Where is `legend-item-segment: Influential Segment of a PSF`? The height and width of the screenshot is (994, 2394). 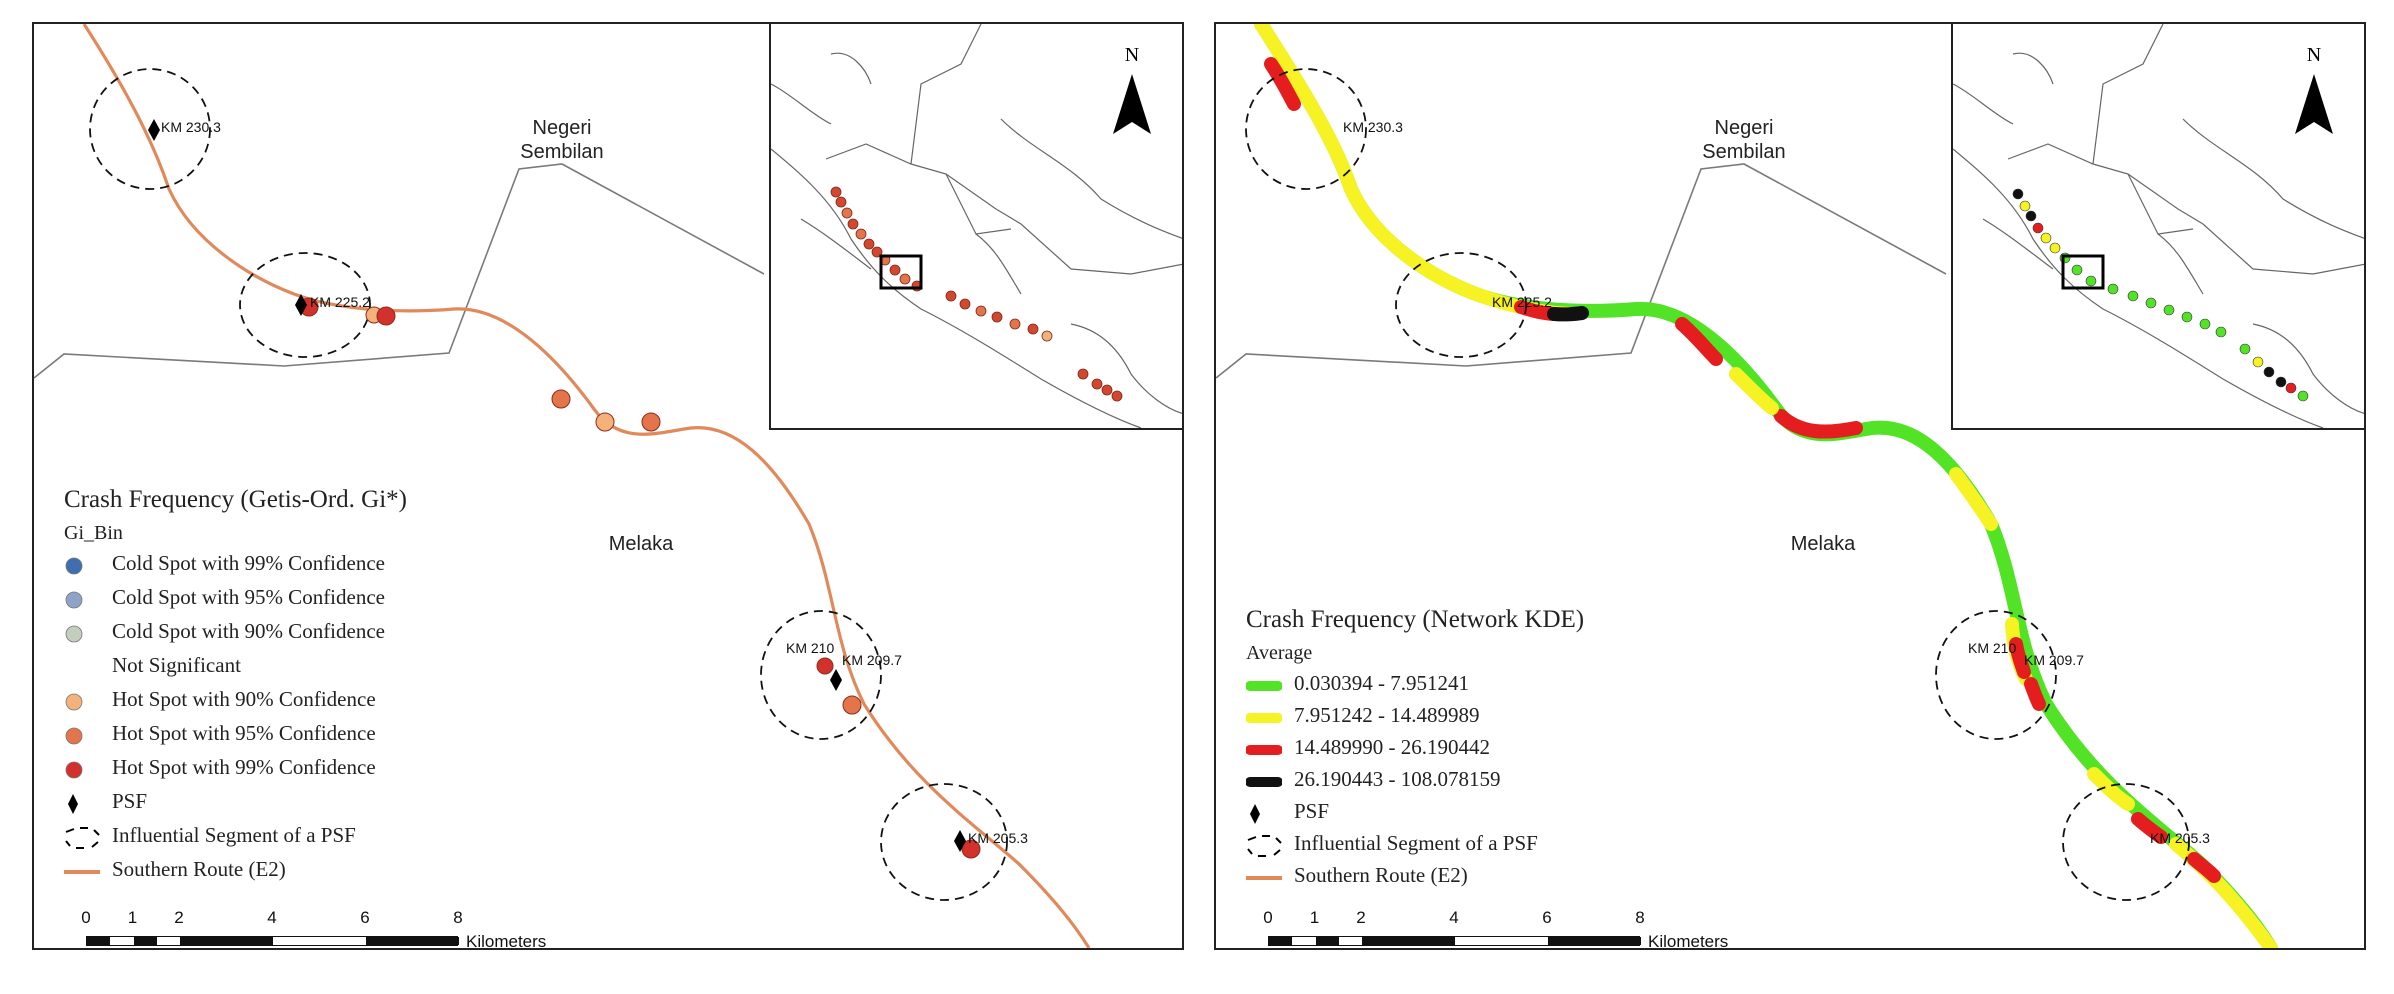 legend-item-segment: Influential Segment of a PSF is located at coordinates (1415, 845).